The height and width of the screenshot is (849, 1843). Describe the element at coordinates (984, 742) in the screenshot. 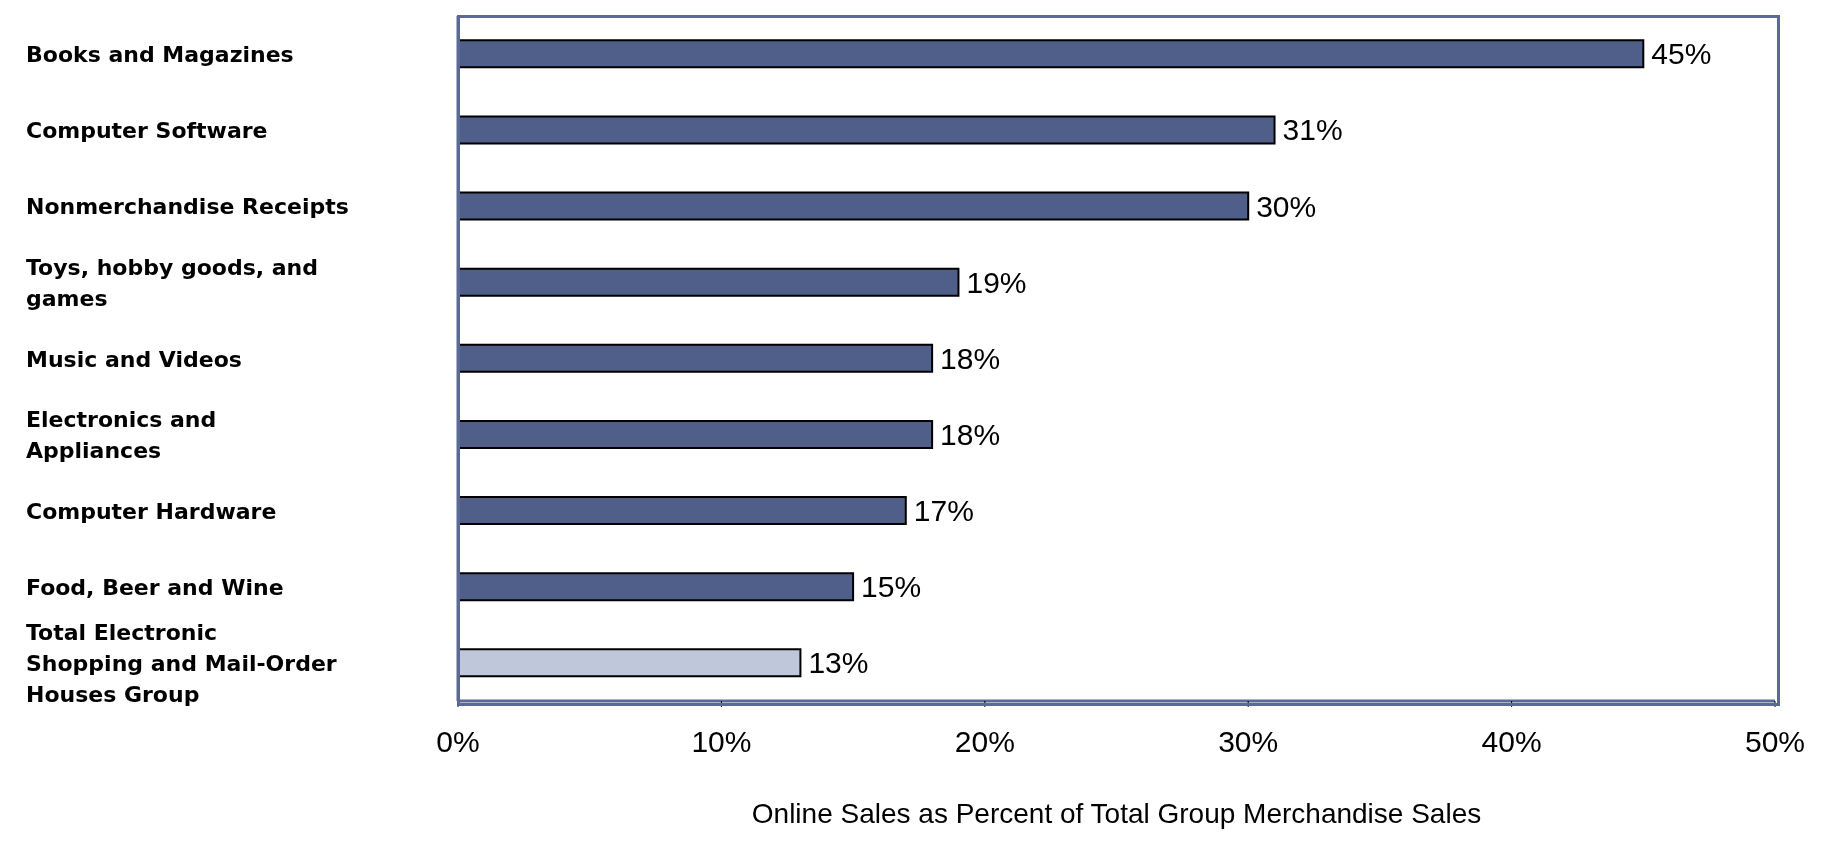

I see `x-tick-label: 20%` at that location.